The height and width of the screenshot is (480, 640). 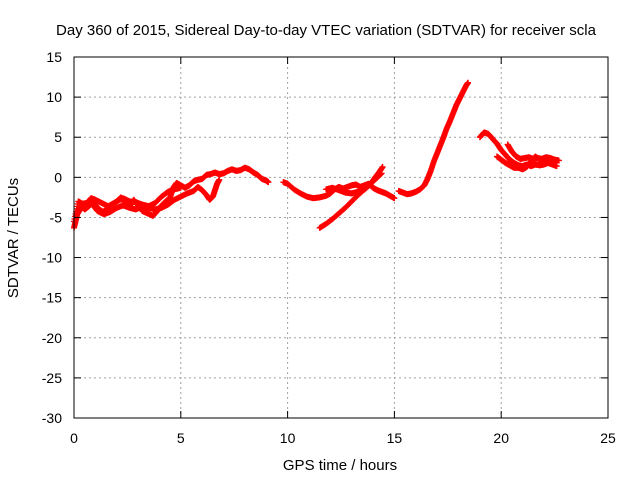 What do you see at coordinates (54, 57) in the screenshot?
I see `y-tick-label: 15` at bounding box center [54, 57].